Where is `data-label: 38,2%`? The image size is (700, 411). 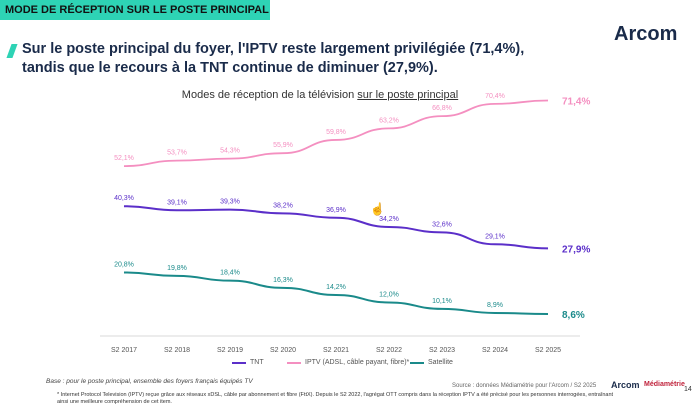 data-label: 38,2% is located at coordinates (283, 205).